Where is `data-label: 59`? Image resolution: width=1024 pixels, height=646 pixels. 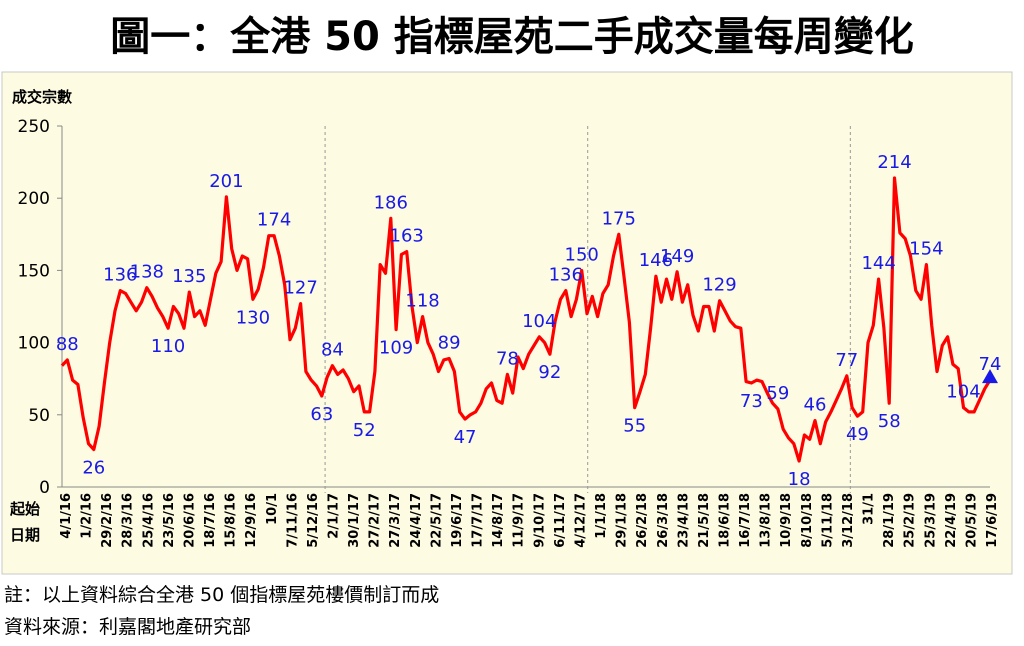 data-label: 59 is located at coordinates (777, 393).